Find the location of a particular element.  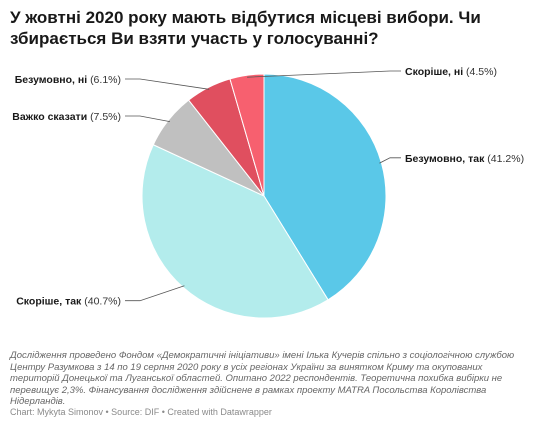

slice-label: Безумовно, ні (6.1%) is located at coordinates (68, 80).